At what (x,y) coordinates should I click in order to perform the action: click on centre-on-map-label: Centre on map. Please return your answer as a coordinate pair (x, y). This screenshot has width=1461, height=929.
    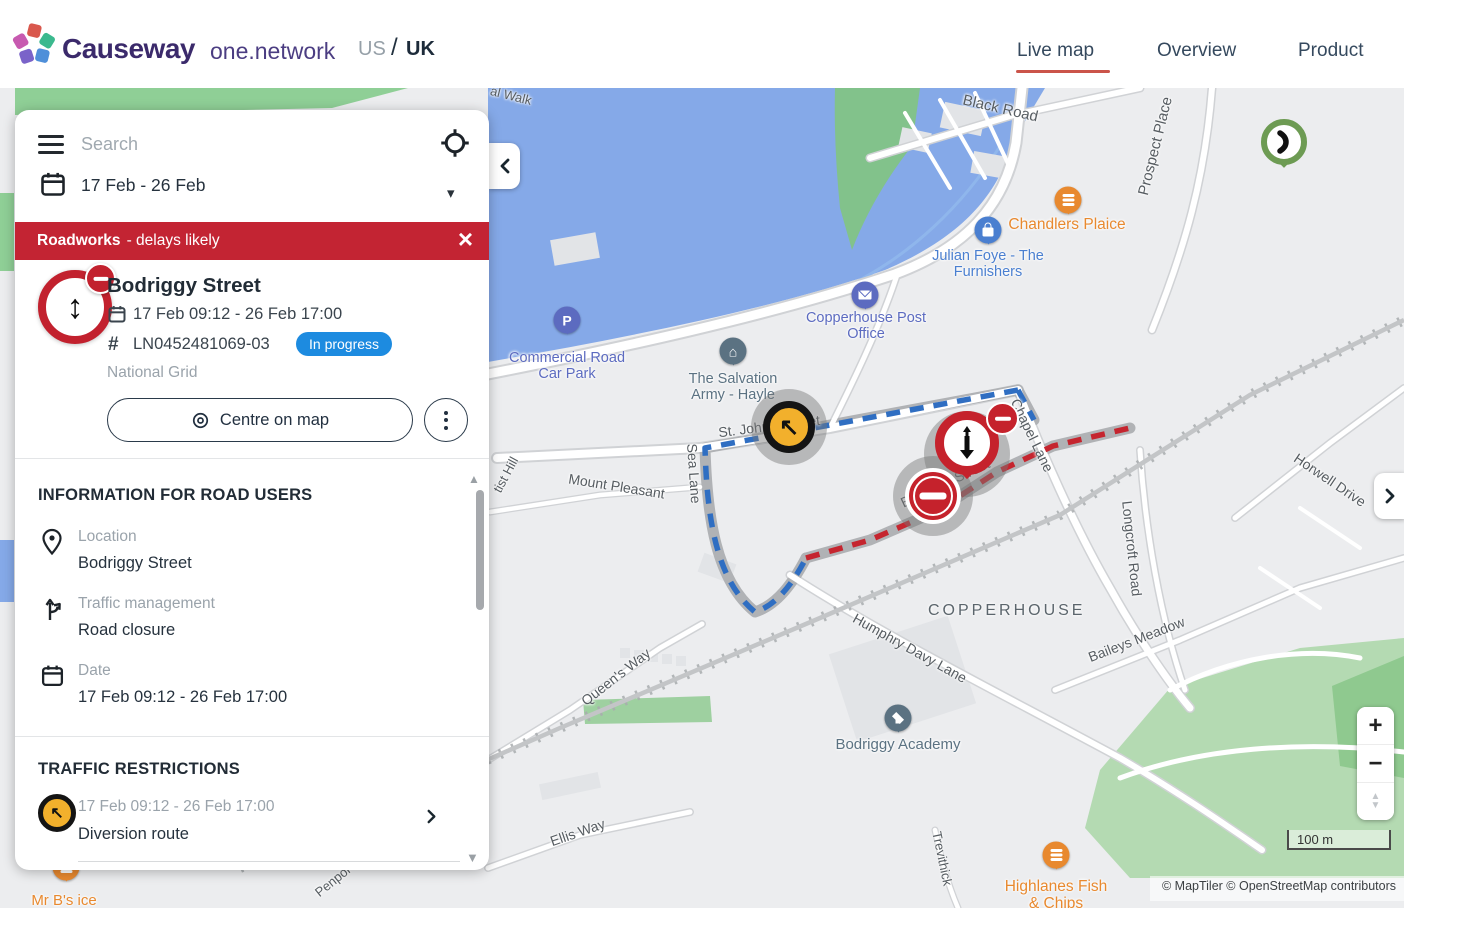
    Looking at the image, I should click on (274, 419).